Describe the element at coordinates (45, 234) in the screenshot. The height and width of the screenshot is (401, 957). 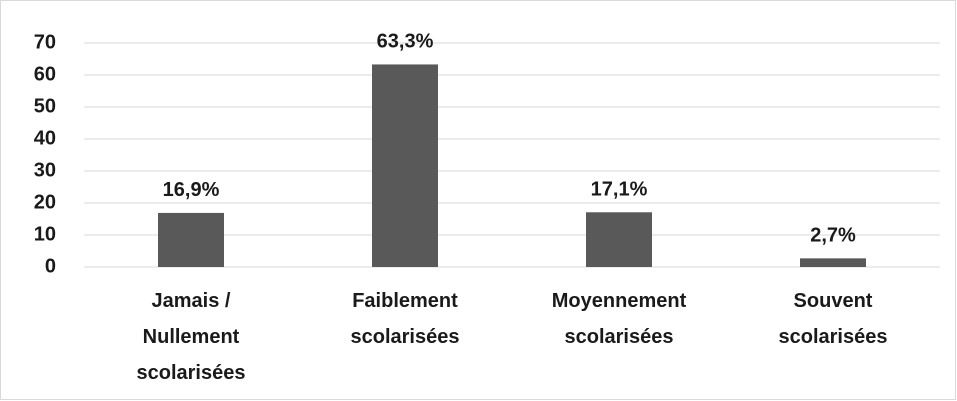
I see `y-tick-label: 10` at that location.